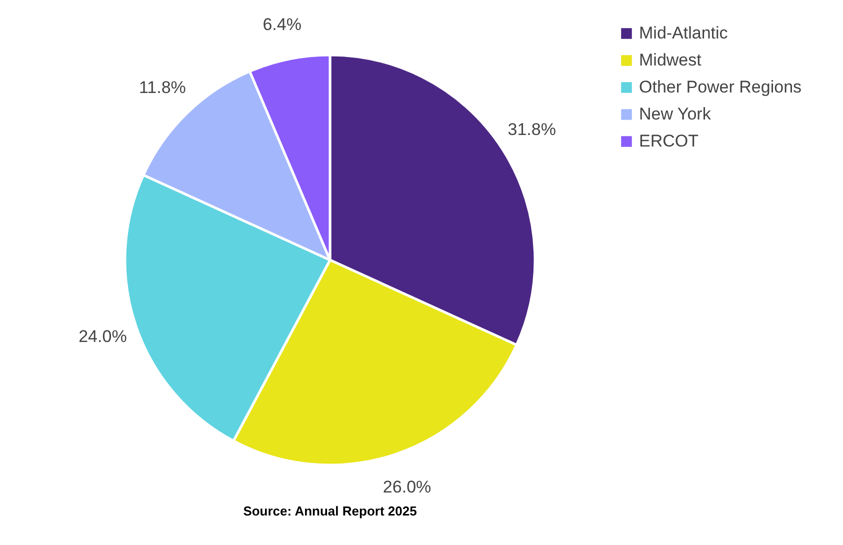 This screenshot has height=545, width=843. Describe the element at coordinates (683, 33) in the screenshot. I see `legend-label: Mid-Atlantic` at that location.